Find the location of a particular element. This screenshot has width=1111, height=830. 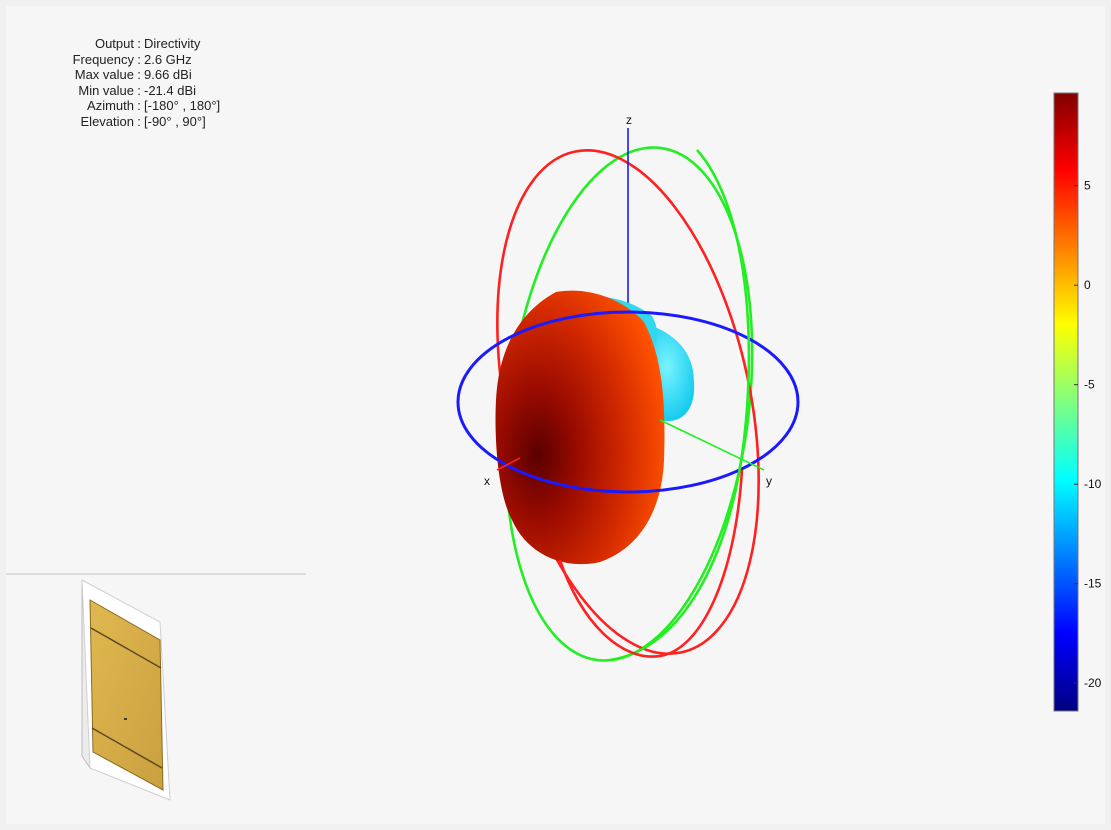

info-row: Min value: -21.4 dBi is located at coordinates (118, 91).